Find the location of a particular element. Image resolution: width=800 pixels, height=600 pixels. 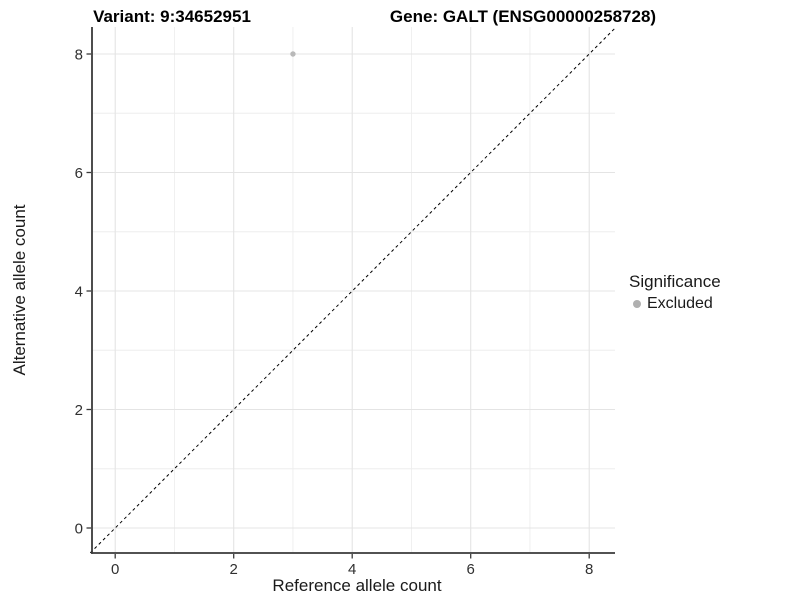

x-tick-label: 0 is located at coordinates (115, 569).